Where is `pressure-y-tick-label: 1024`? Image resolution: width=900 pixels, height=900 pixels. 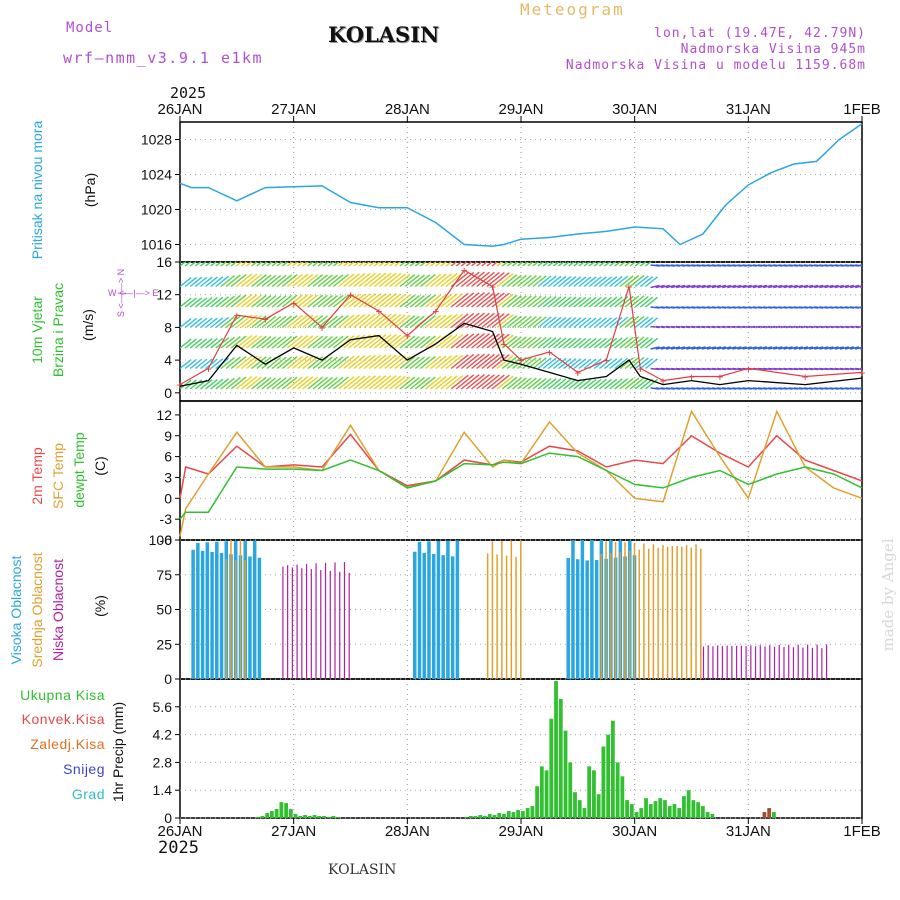
pressure-y-tick-label: 1024 is located at coordinates (156, 175).